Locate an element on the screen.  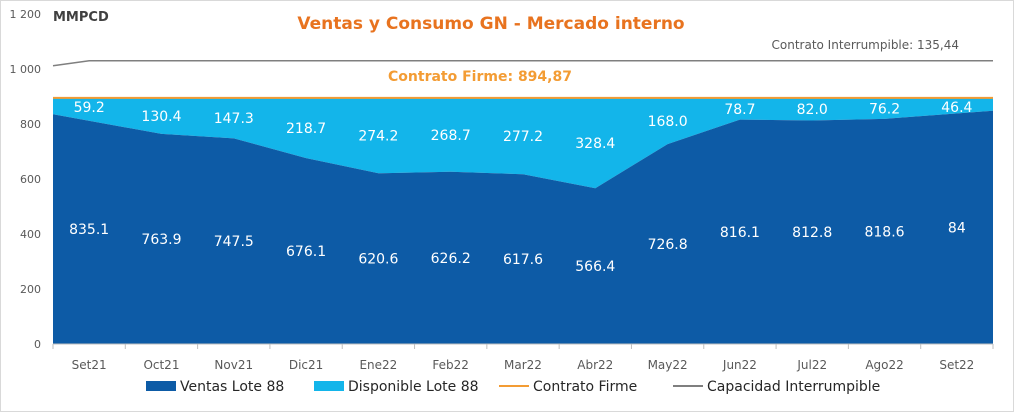
y-tick-label: 400 is located at coordinates (30, 234).